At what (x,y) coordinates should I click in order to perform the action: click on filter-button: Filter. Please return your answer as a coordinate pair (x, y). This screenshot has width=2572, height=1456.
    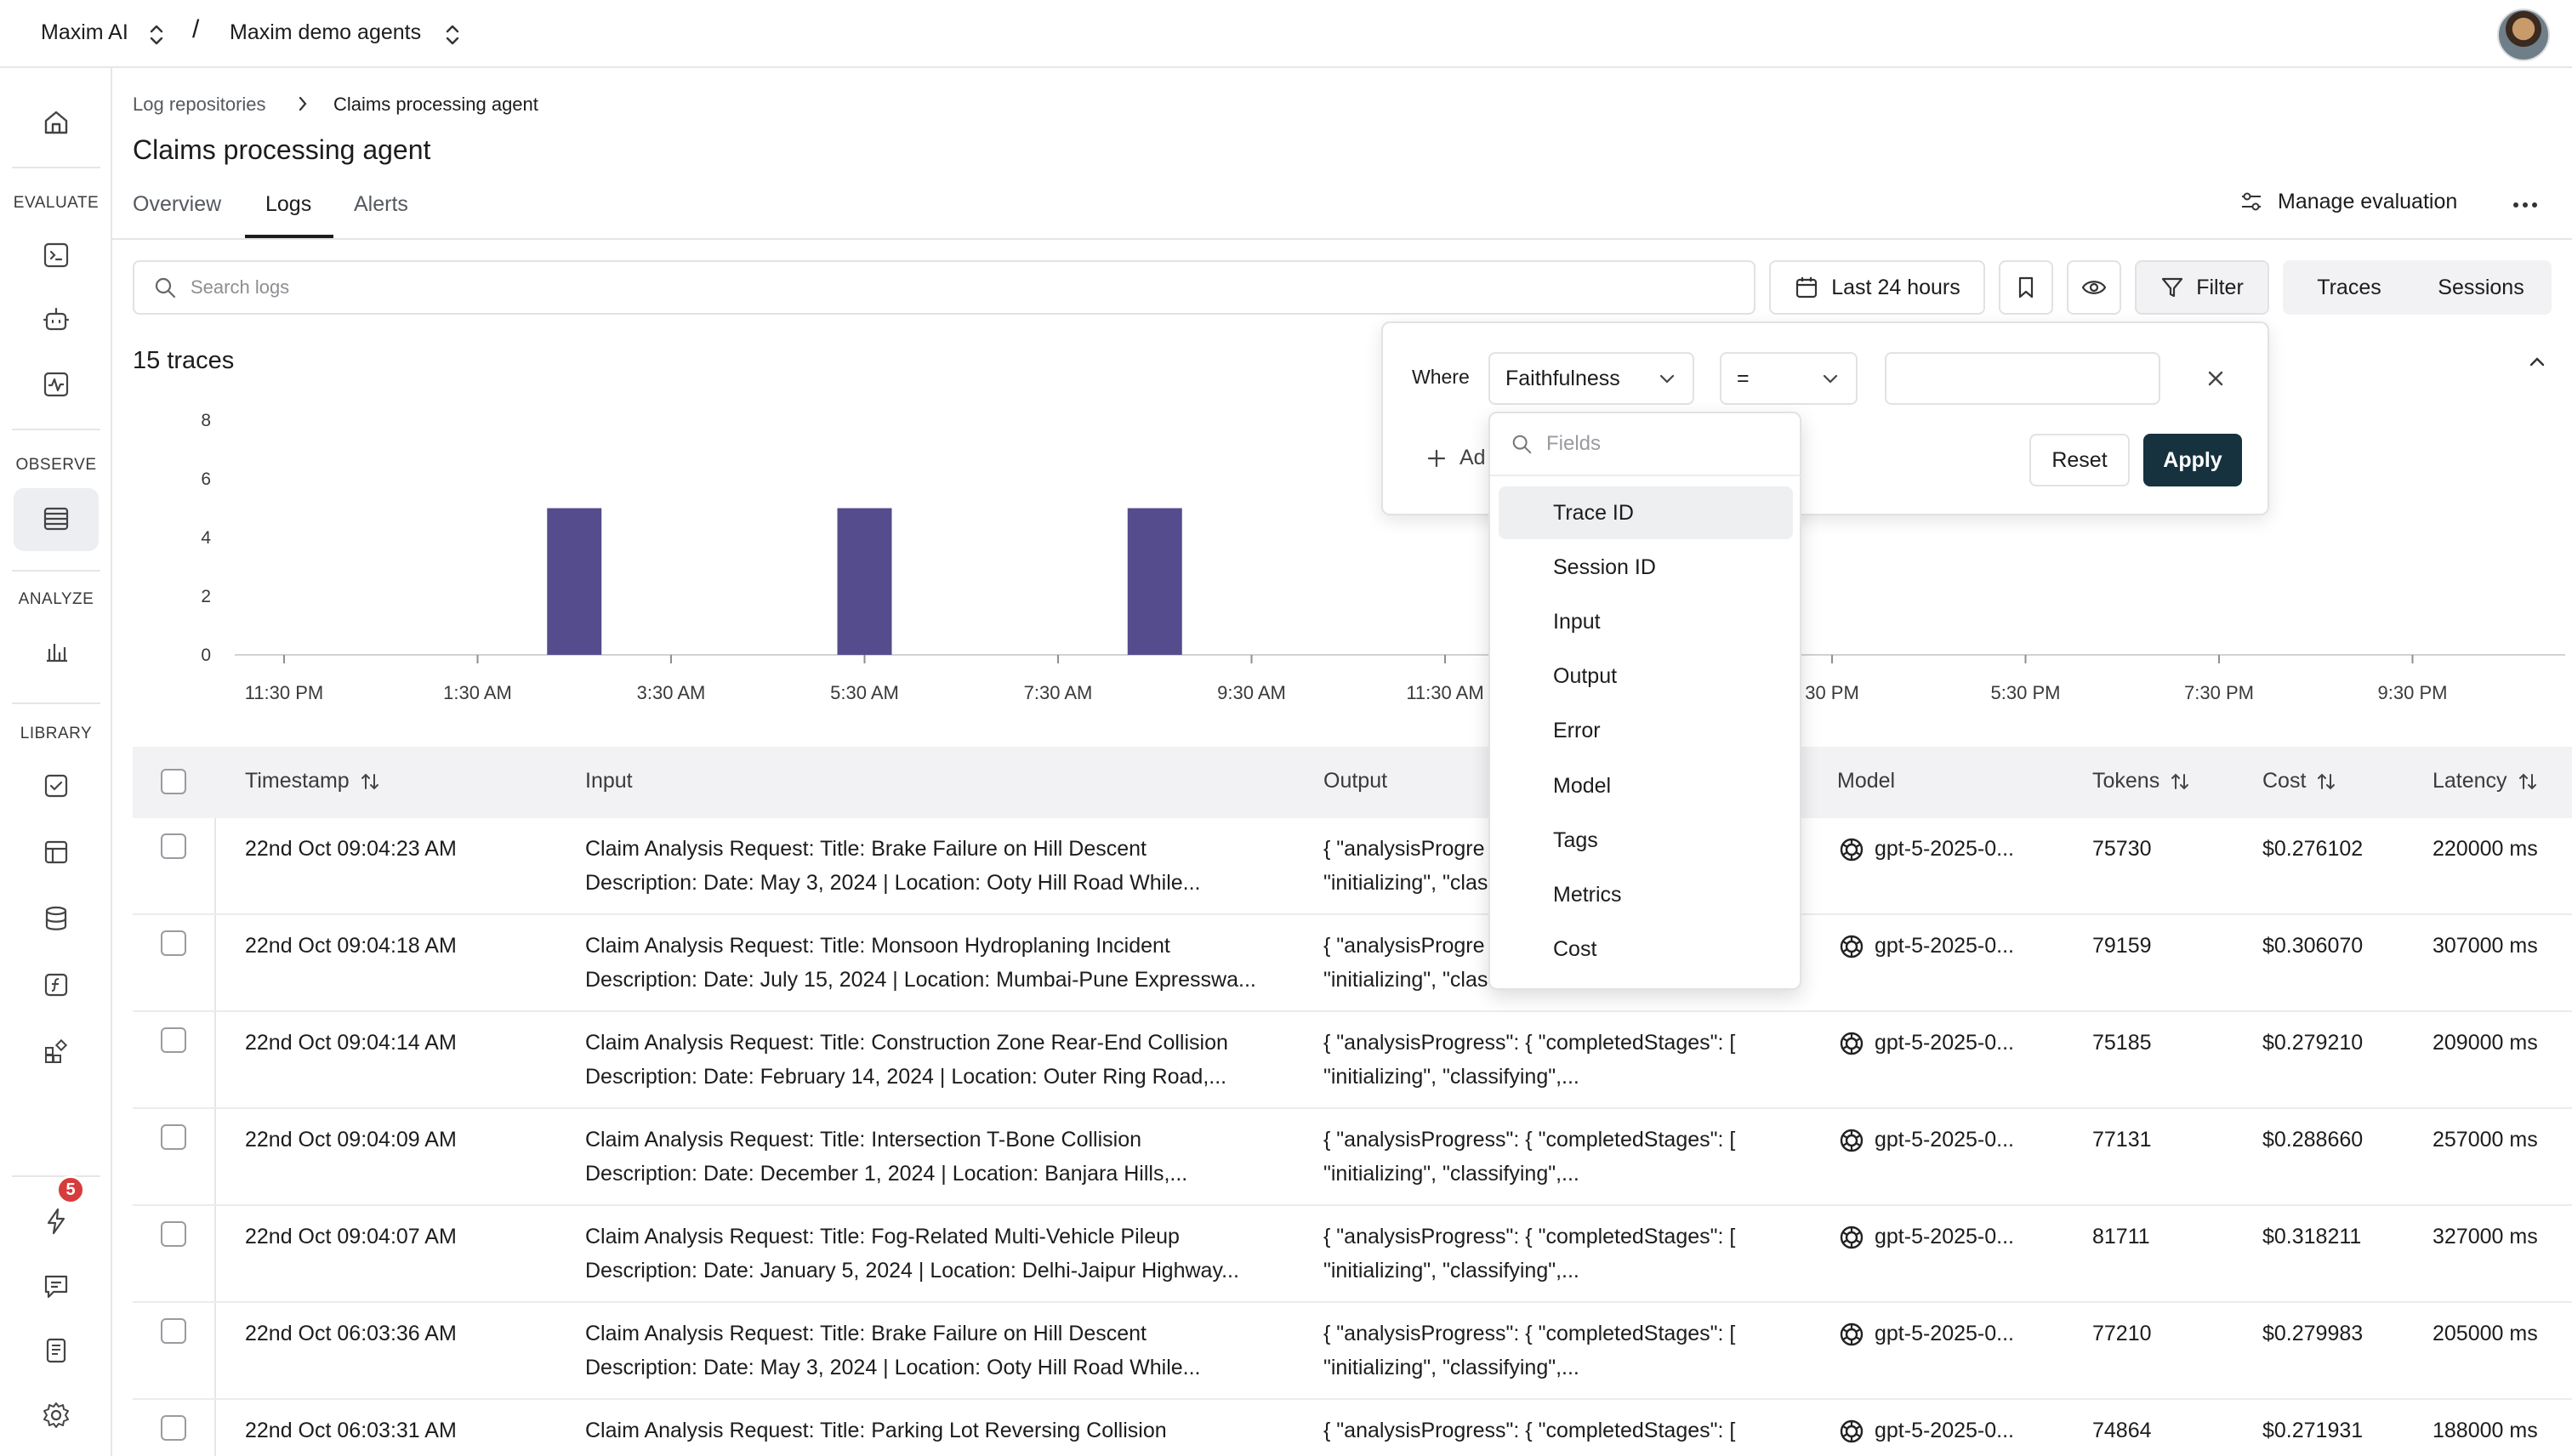
    Looking at the image, I should click on (2202, 287).